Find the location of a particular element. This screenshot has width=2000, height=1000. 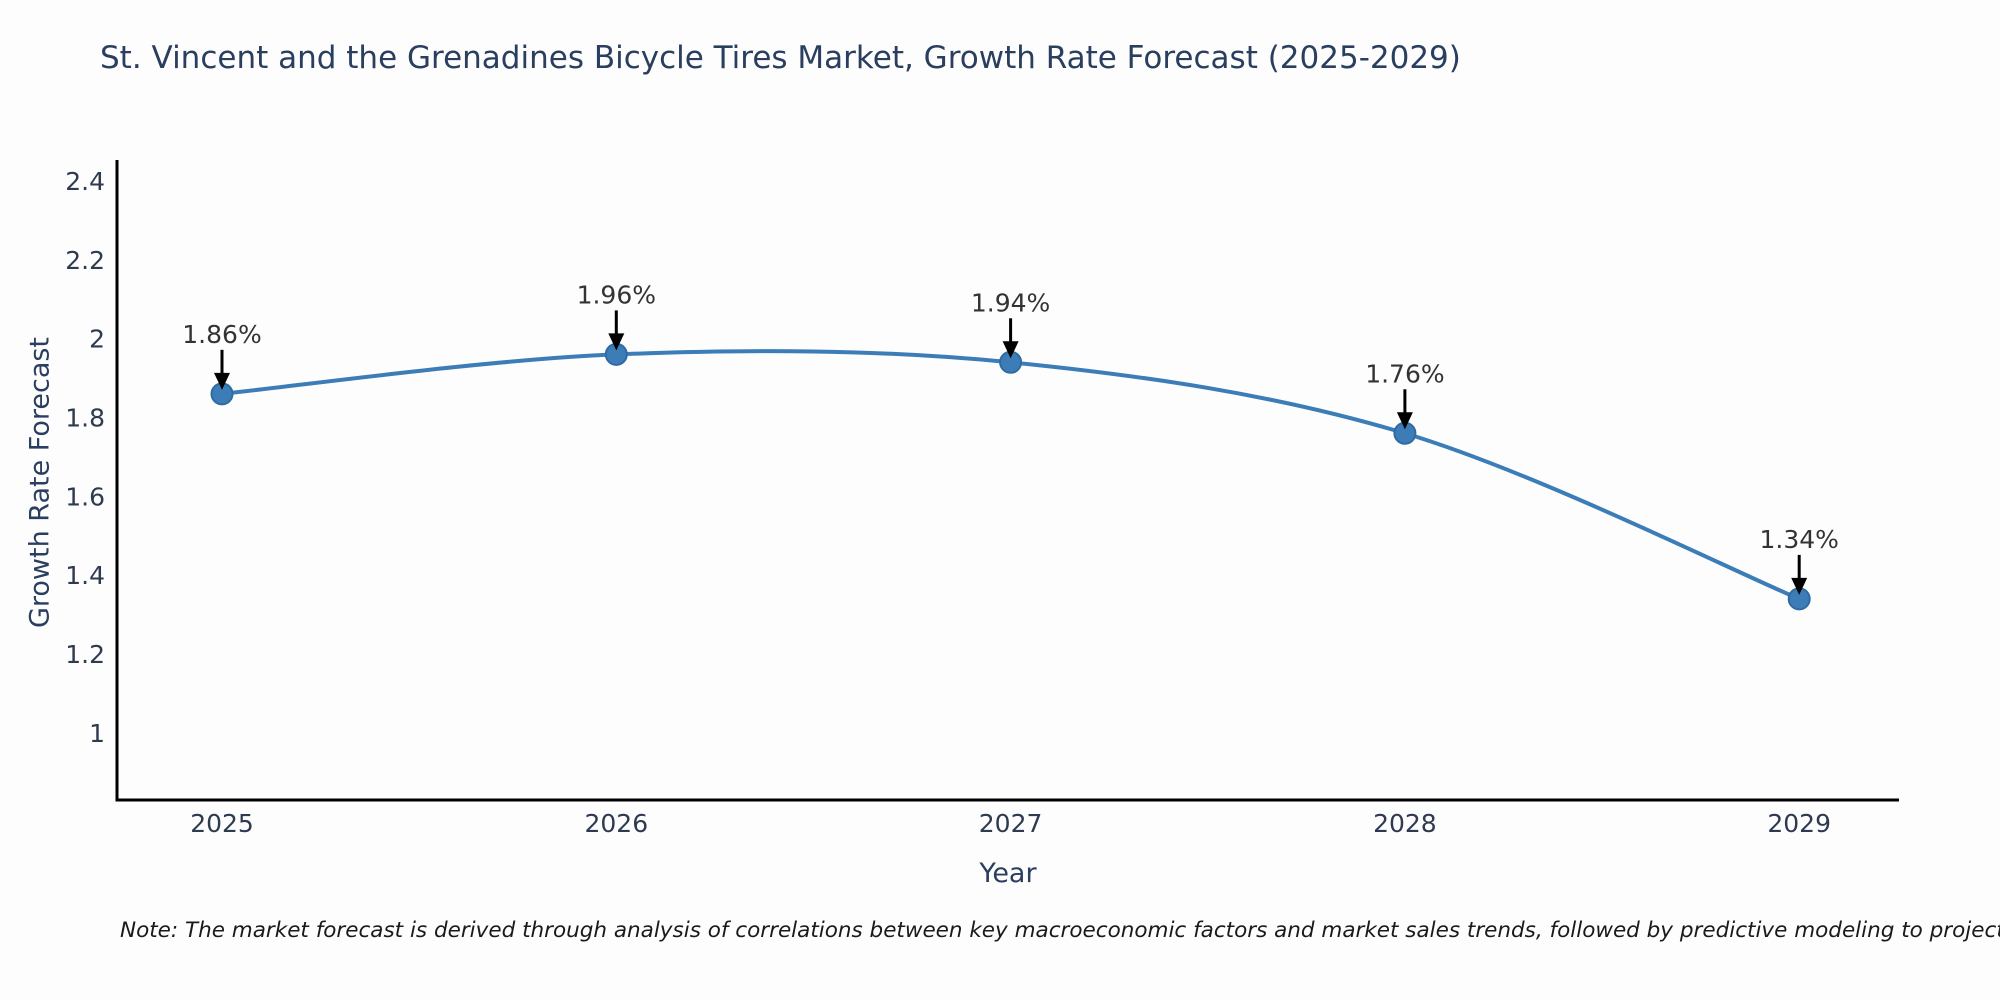

x-tick-label: 2026 is located at coordinates (616, 823).